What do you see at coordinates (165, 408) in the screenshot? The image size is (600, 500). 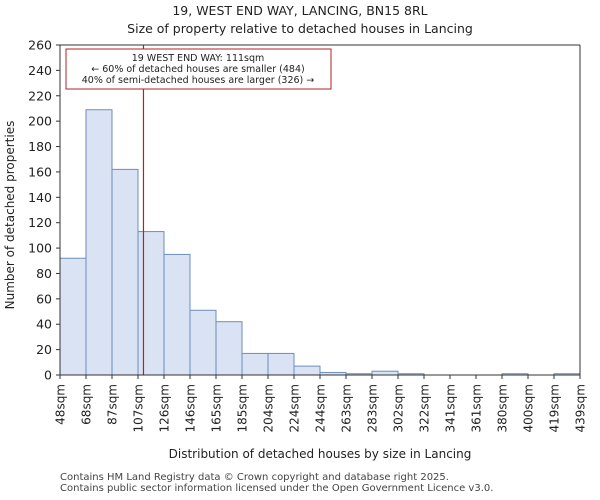 I see `x-tick-label: 126sqm` at bounding box center [165, 408].